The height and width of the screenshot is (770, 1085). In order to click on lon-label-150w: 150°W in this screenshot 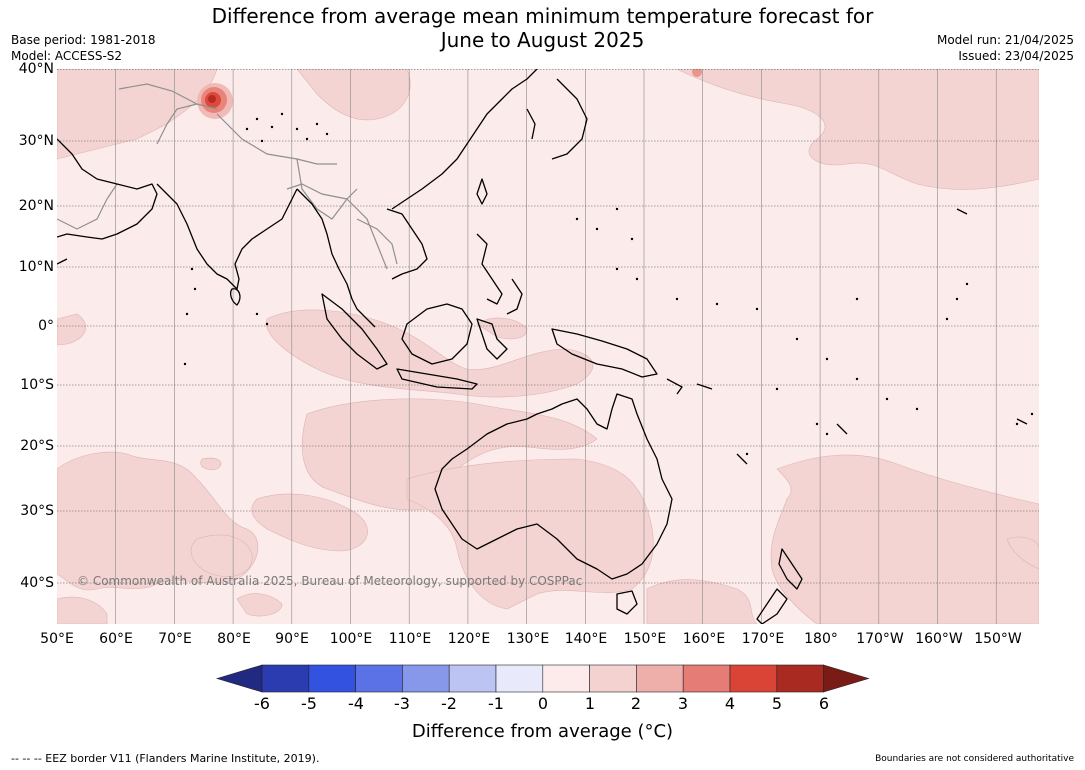, I will do `click(998, 639)`.